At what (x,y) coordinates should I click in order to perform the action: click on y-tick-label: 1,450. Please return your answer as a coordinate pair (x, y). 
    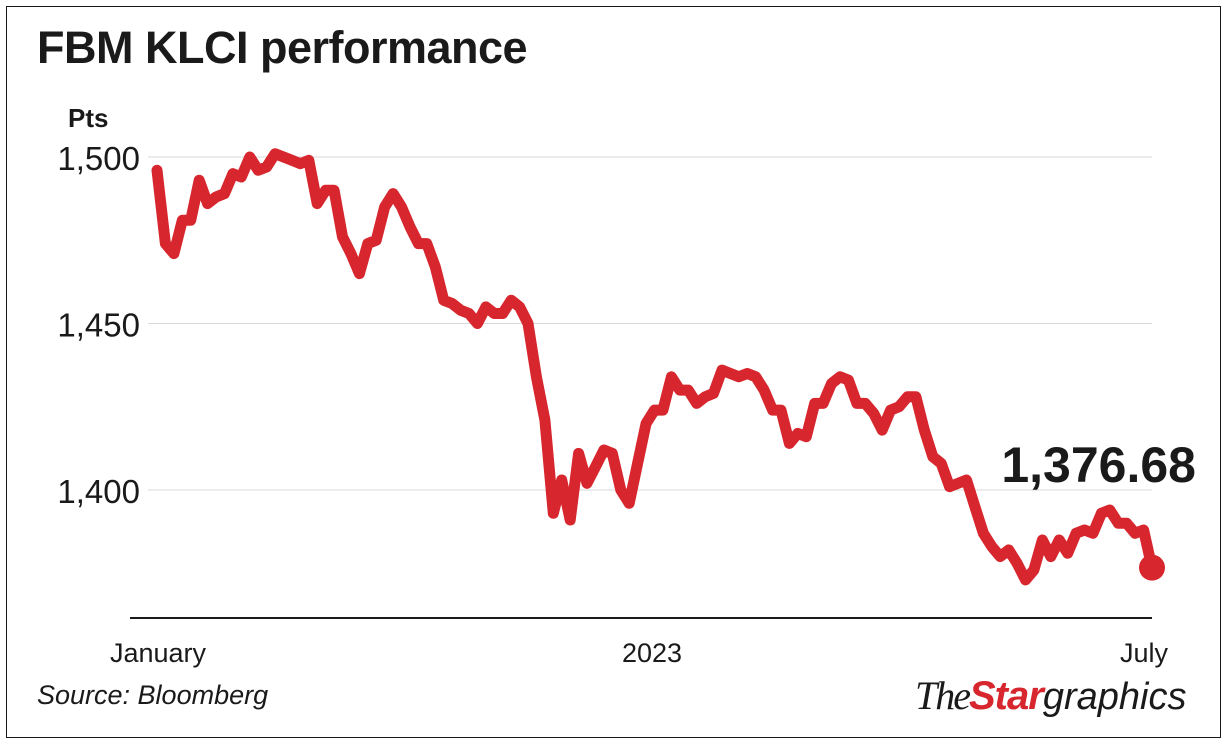
    Looking at the image, I should click on (98, 325).